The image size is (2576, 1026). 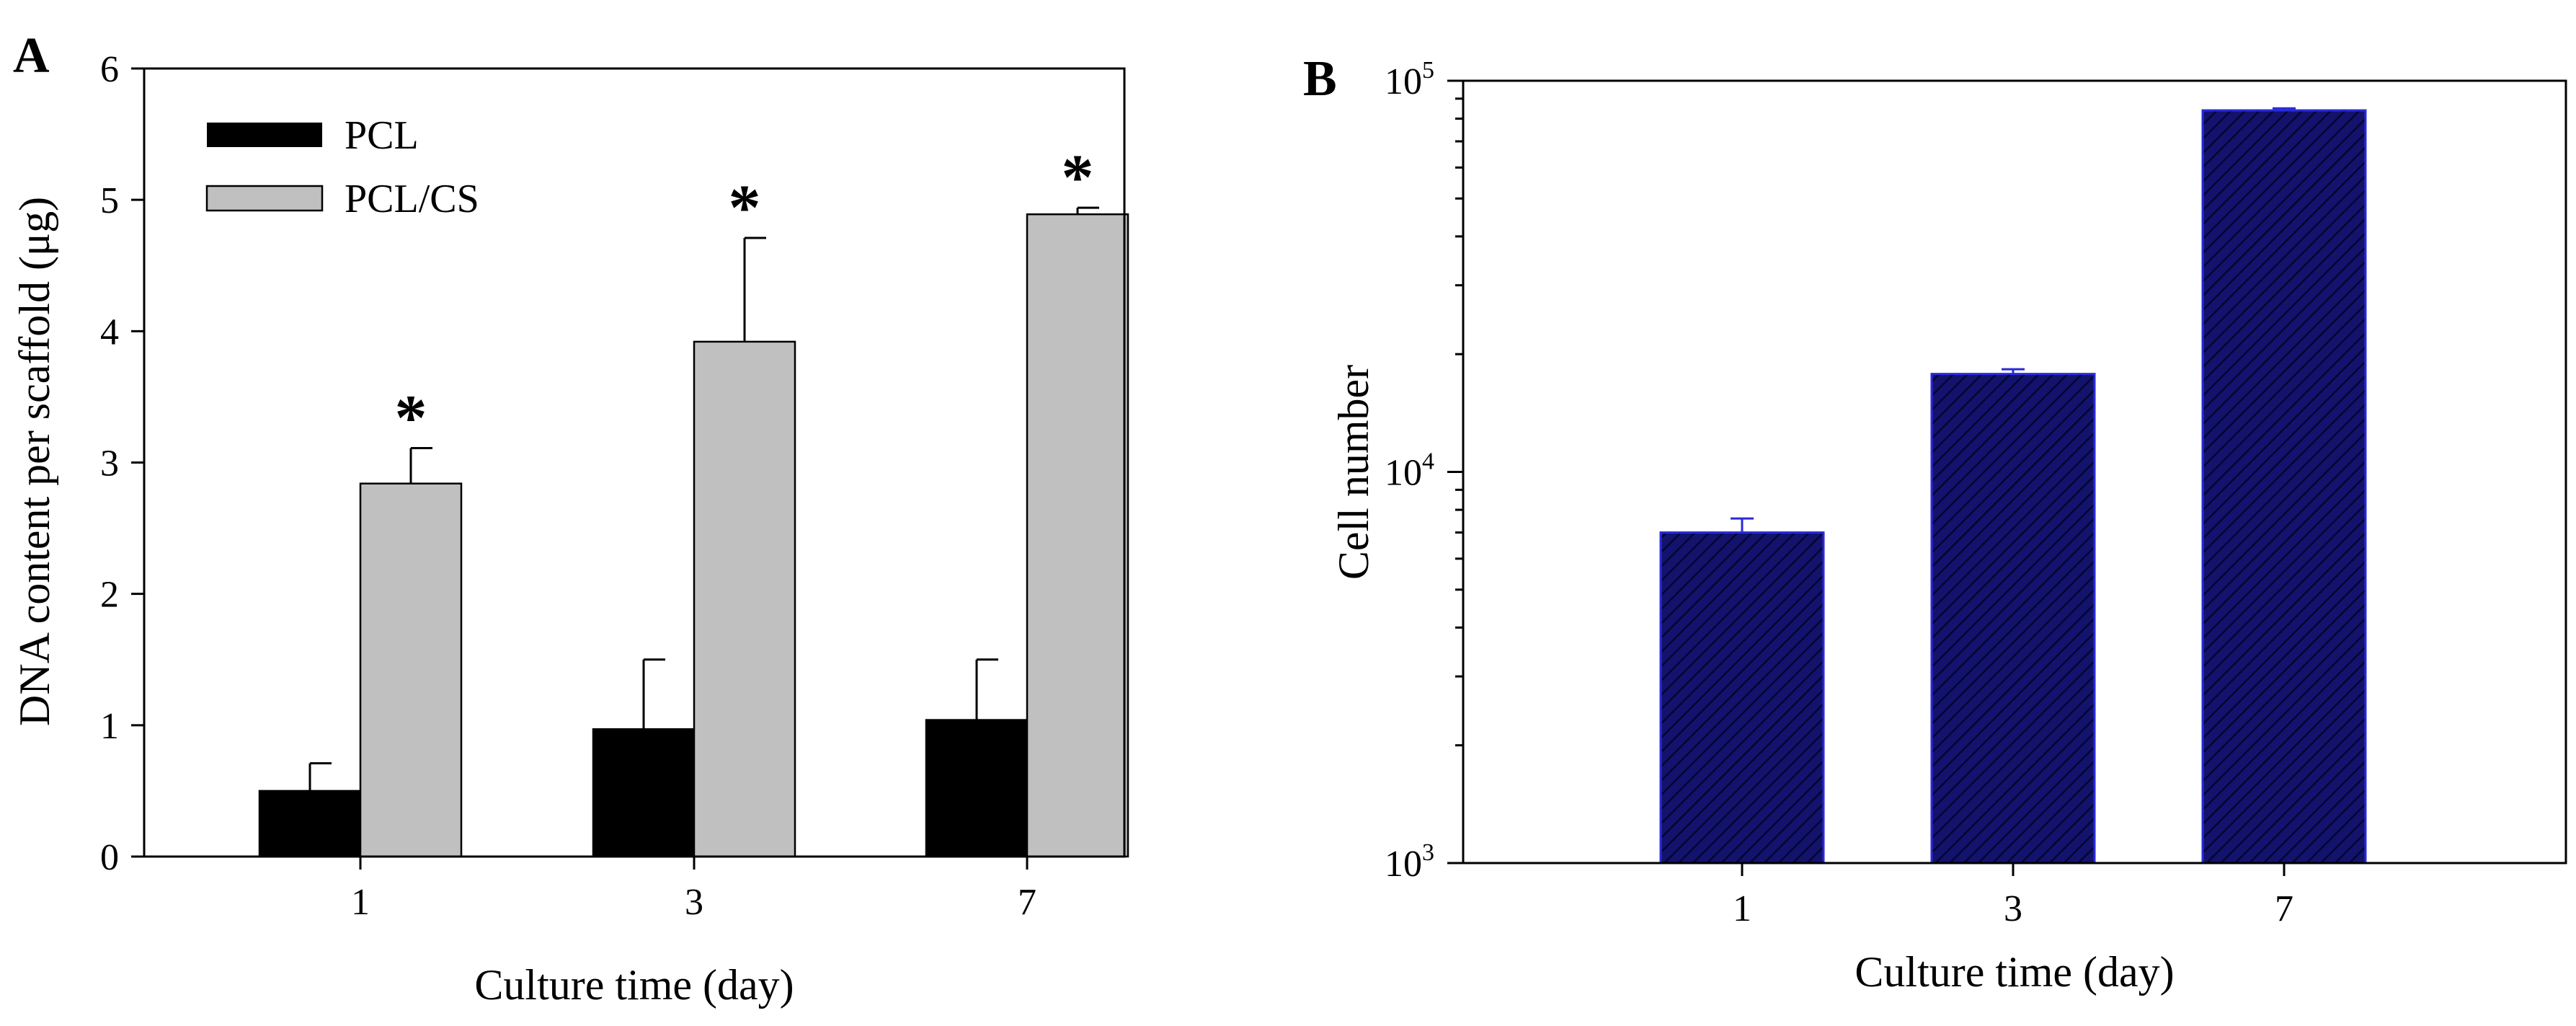 I want to click on legend-label-pcl: PCL, so click(x=382, y=135).